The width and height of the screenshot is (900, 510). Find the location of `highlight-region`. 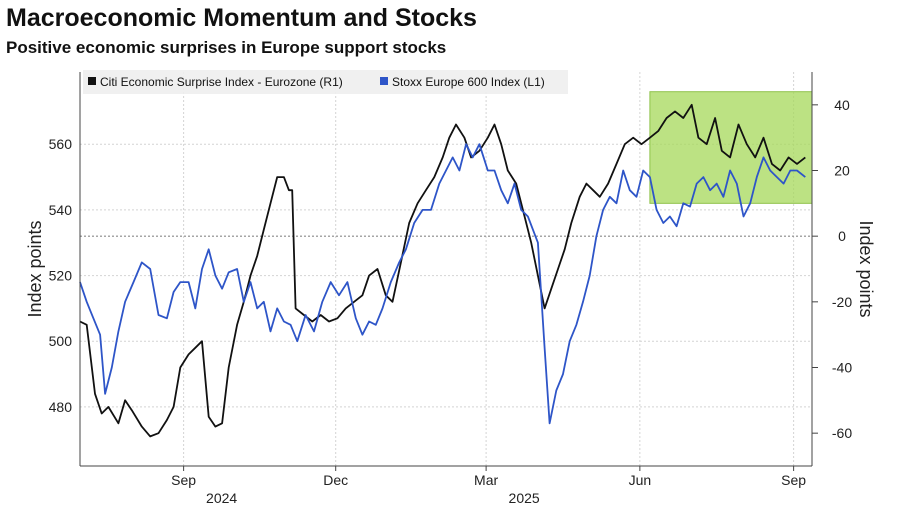

highlight-region is located at coordinates (731, 147).